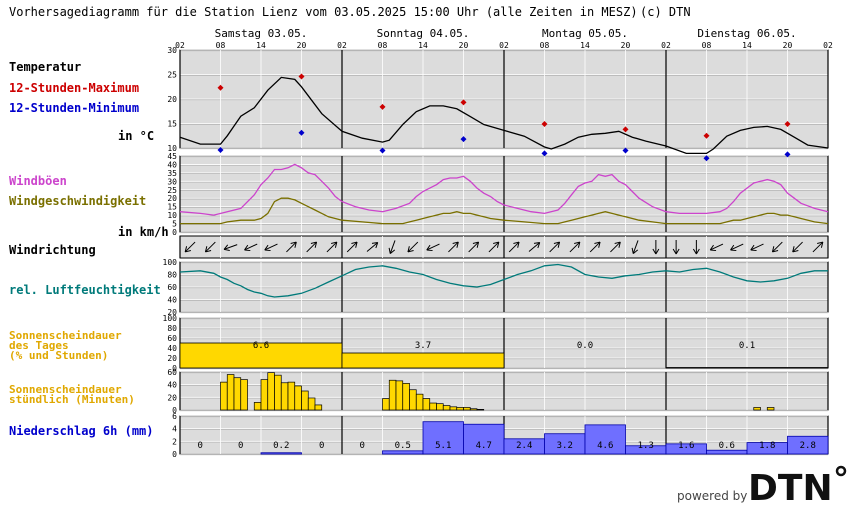 Image resolution: width=850 pixels, height=524 pixels. What do you see at coordinates (261, 33) in the screenshot?
I see `day-label: Samstag 03.05.` at bounding box center [261, 33].